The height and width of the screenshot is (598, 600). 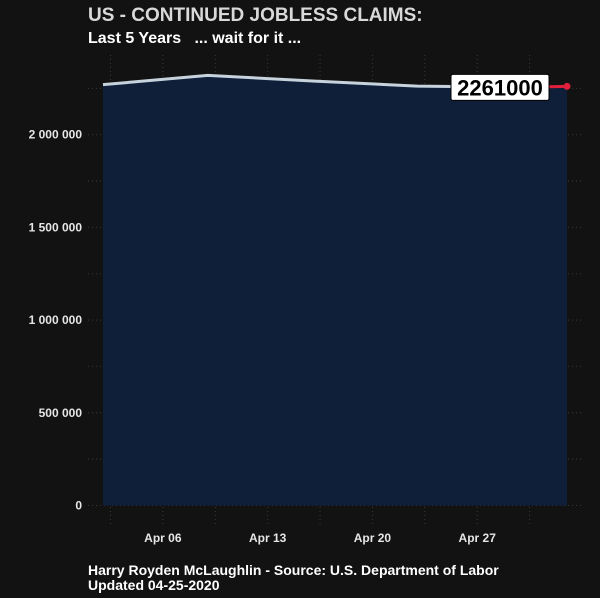 I want to click on x-axis-tick-labels: Apr 06 Apr 13 Apr 20 Apr 27, so click(x=320, y=538).